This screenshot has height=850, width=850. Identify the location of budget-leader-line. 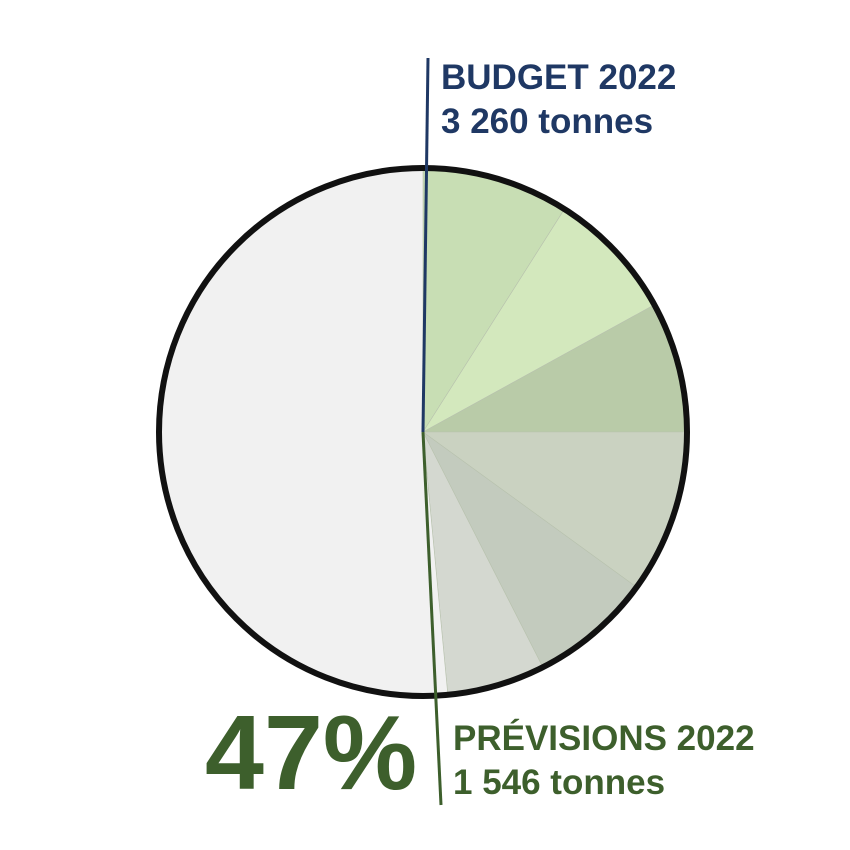
(425, 245).